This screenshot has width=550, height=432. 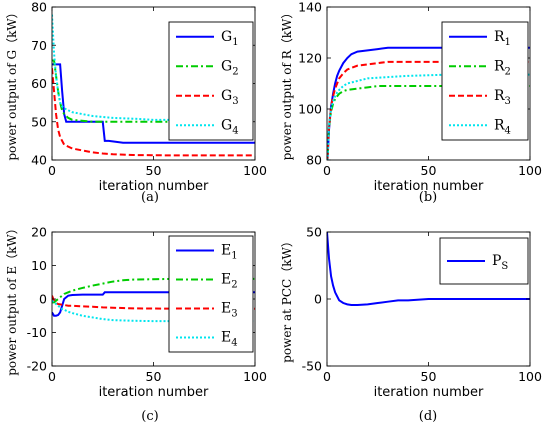 I want to click on series-line-ps, so click(x=428, y=269).